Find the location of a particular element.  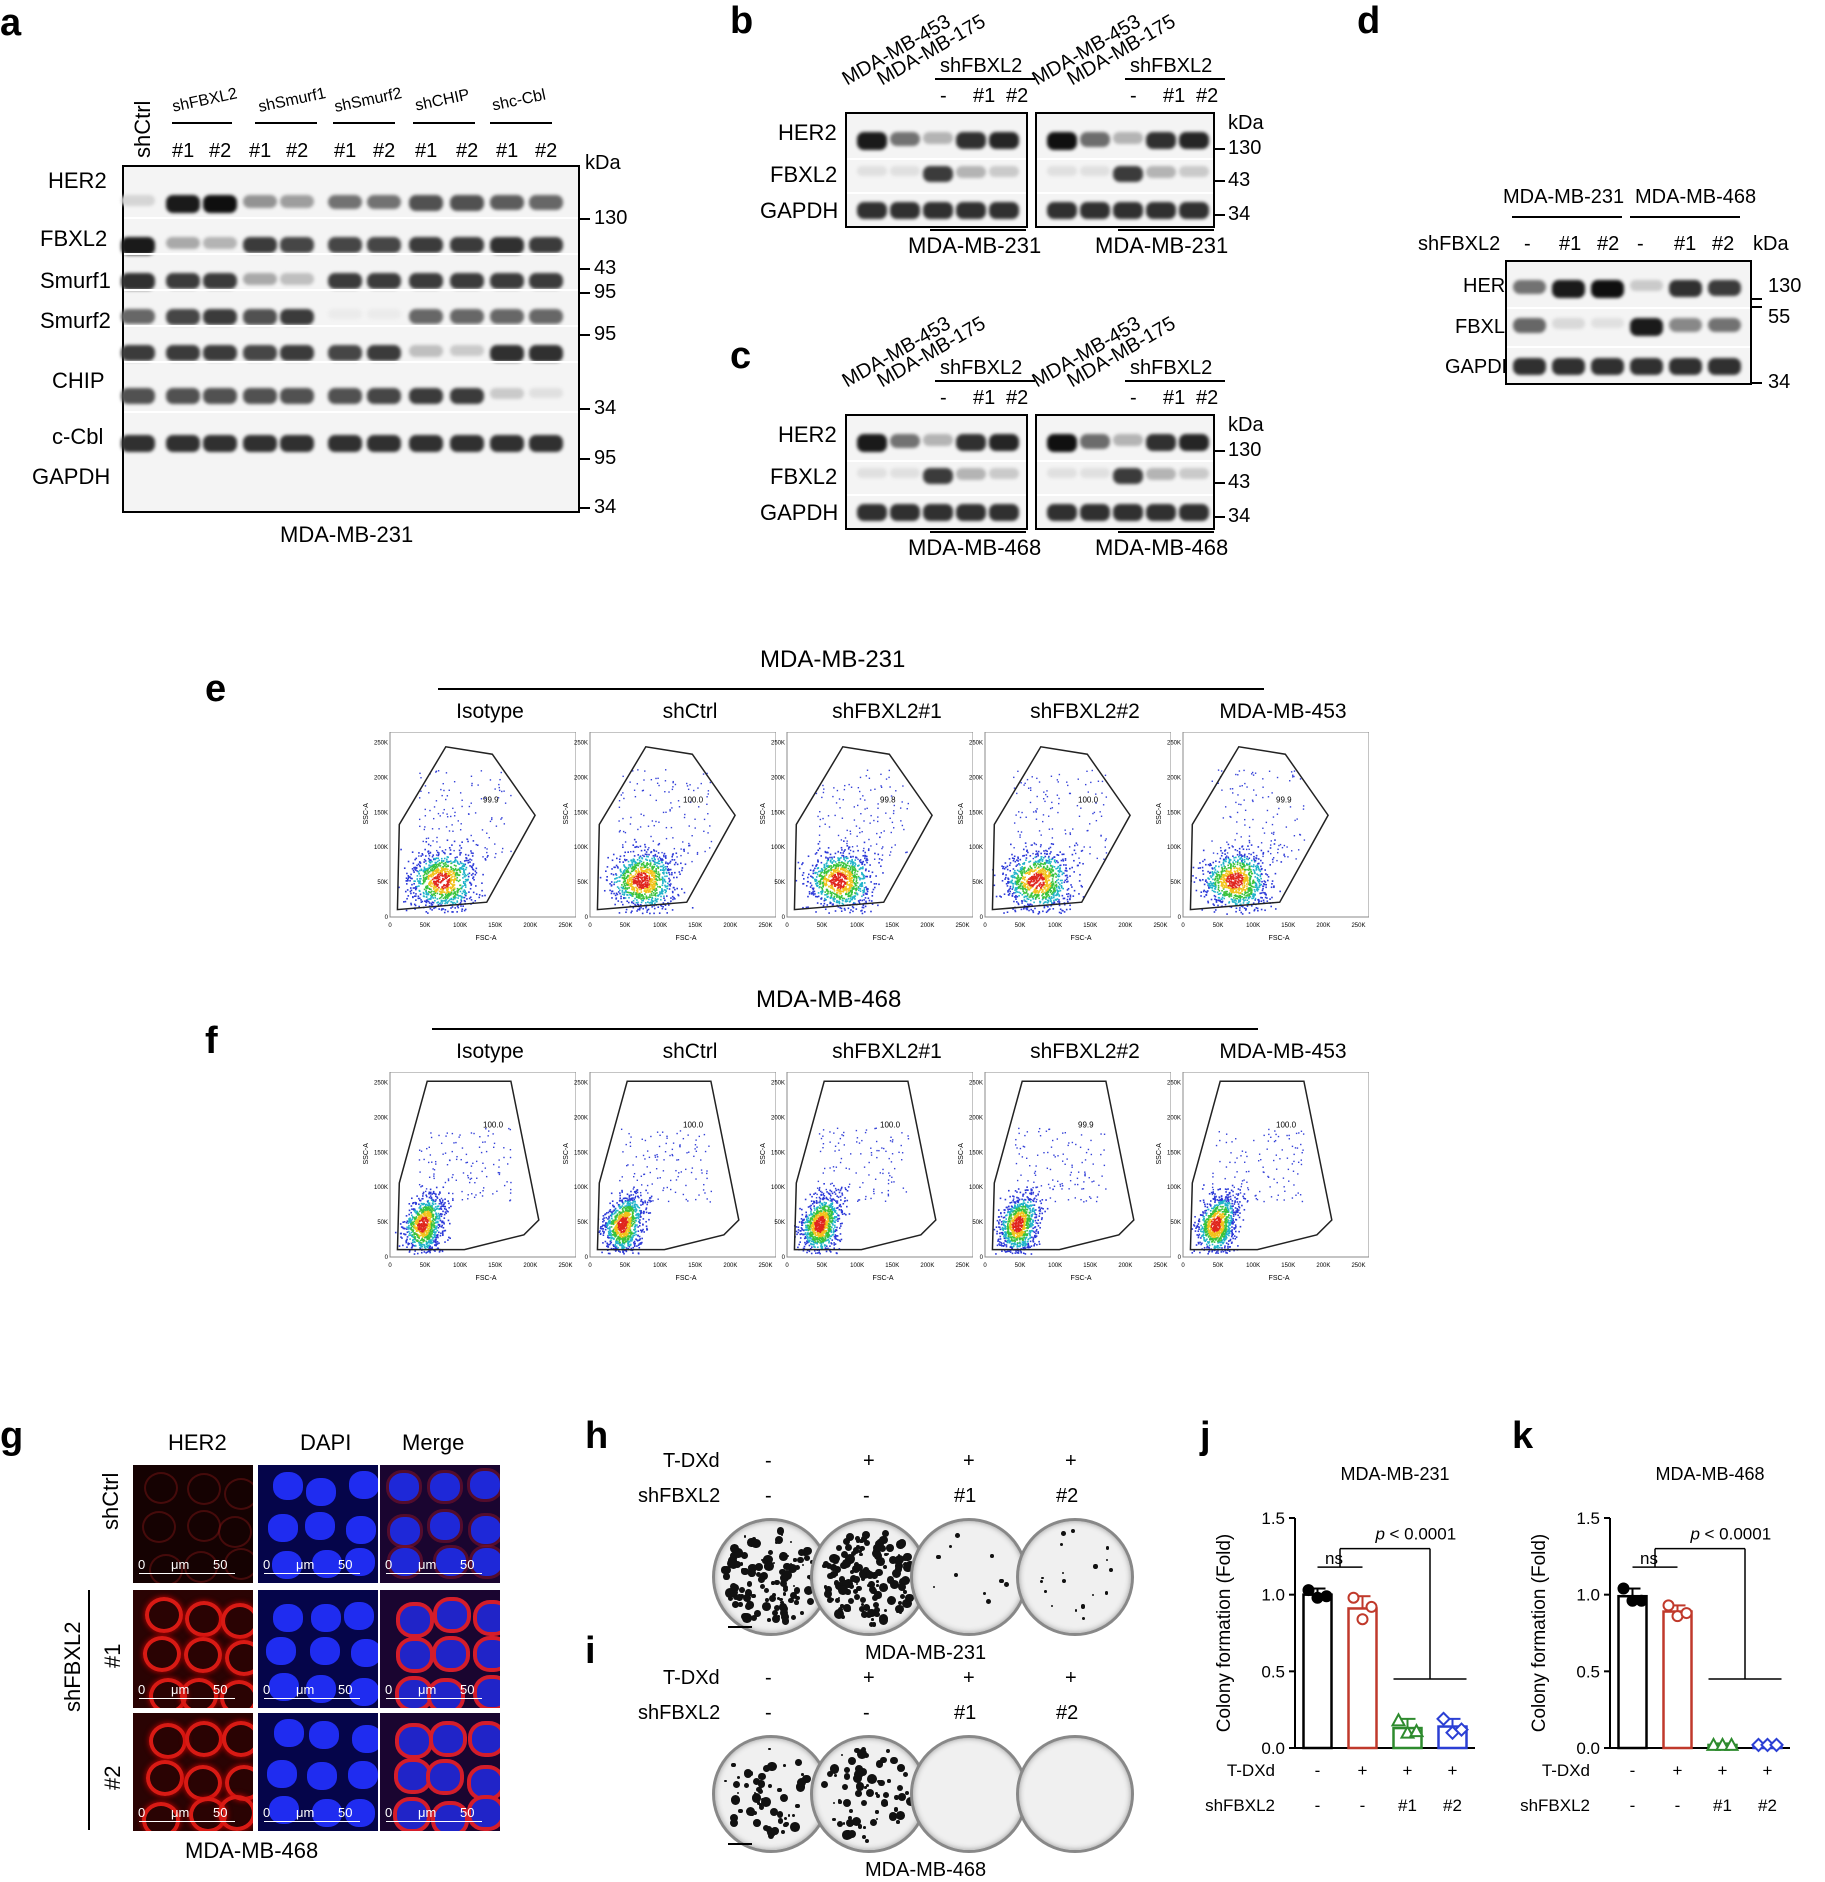

flow-panel-title: Isotype is located at coordinates (490, 712).